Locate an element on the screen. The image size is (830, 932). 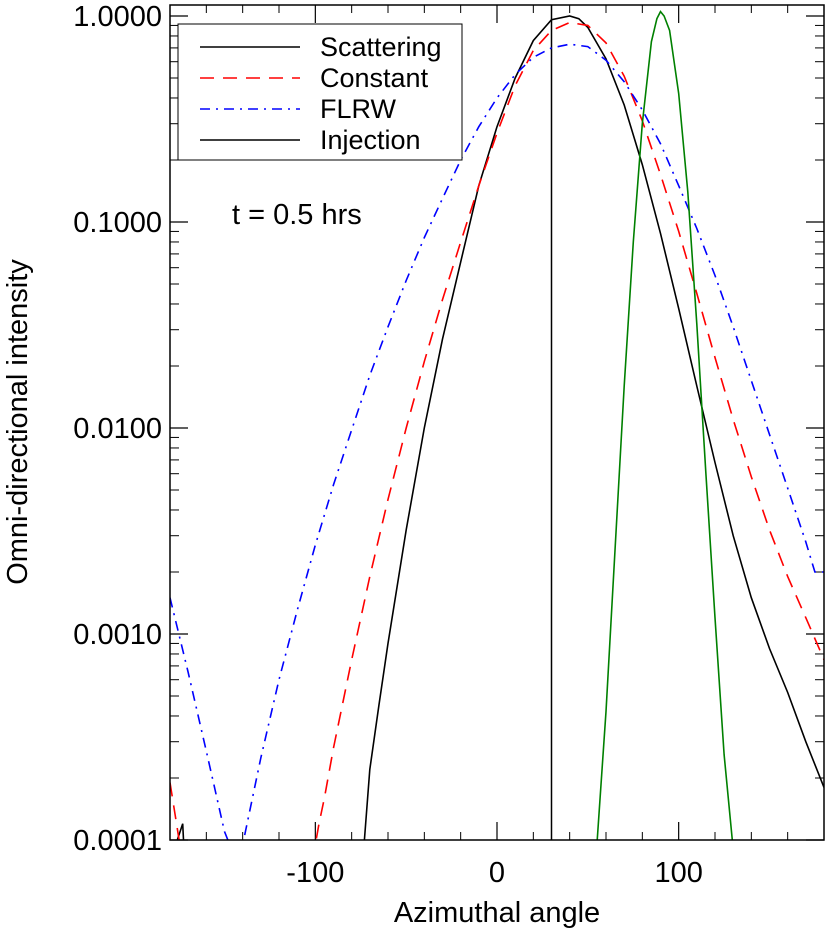
legend-label-scattering: Scattering is located at coordinates (381, 47).